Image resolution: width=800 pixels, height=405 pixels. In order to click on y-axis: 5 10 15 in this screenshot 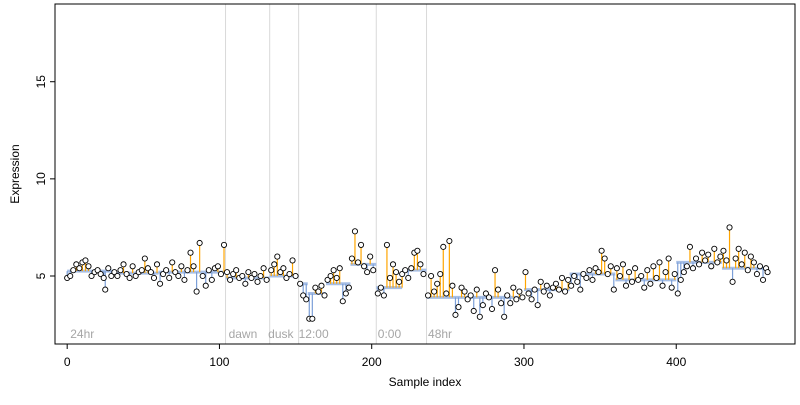, I will do `click(44, 177)`.